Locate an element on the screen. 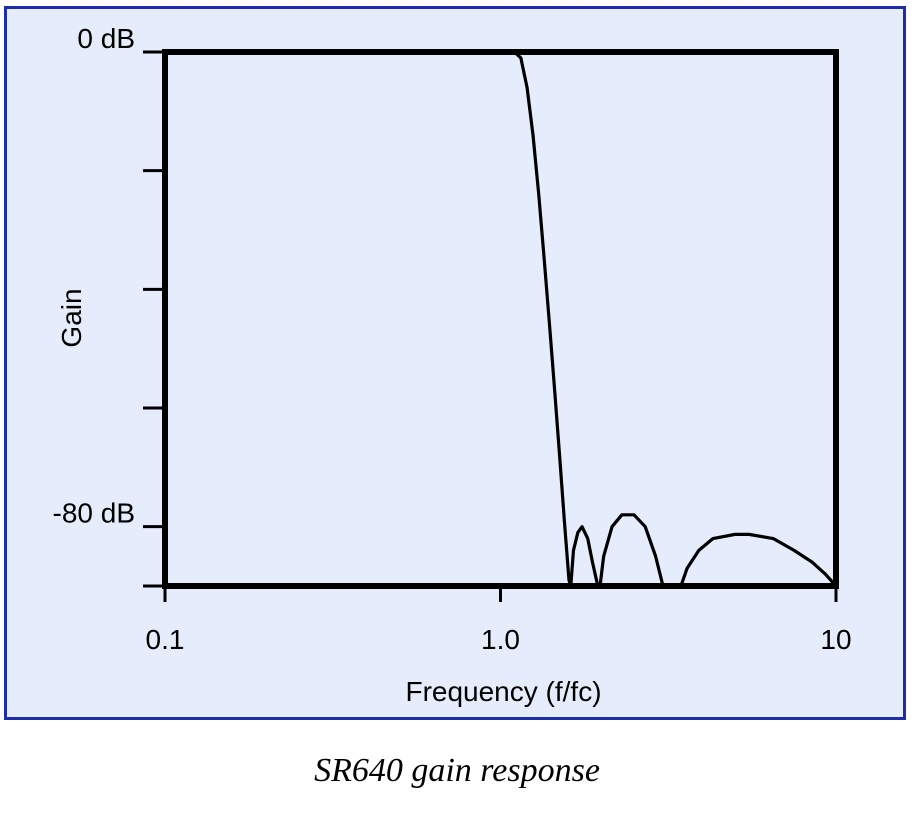 The width and height of the screenshot is (914, 814). x-tick-label: 10 is located at coordinates (835, 639).